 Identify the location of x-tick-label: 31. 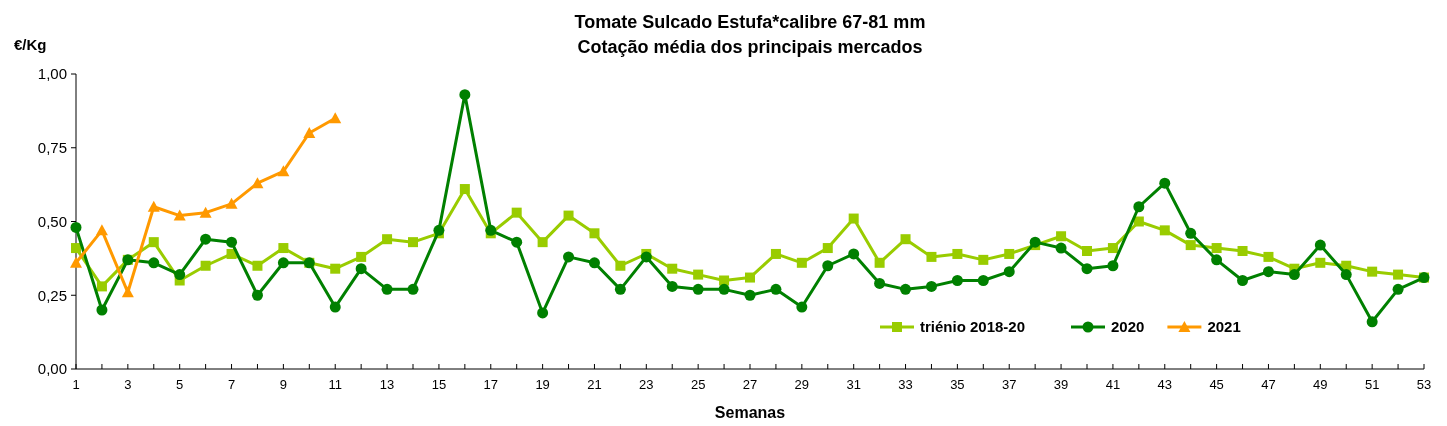
(853, 384).